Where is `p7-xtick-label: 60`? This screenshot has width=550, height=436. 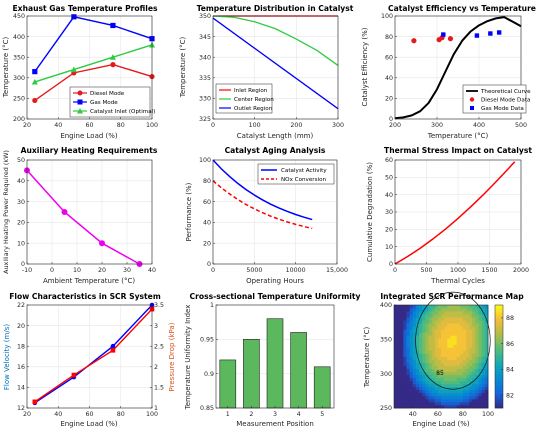 p7-xtick-label: 60 is located at coordinates (89, 414).